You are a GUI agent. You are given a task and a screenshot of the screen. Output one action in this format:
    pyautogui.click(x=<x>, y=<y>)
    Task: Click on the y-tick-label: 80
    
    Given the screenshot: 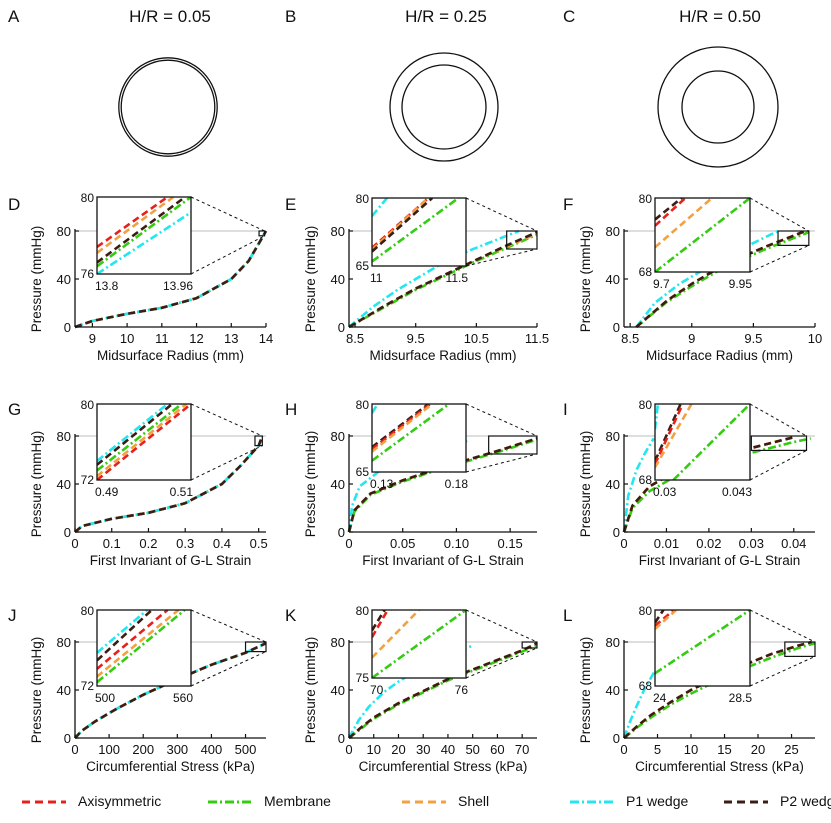 What is the action you would take?
    pyautogui.click(x=338, y=642)
    